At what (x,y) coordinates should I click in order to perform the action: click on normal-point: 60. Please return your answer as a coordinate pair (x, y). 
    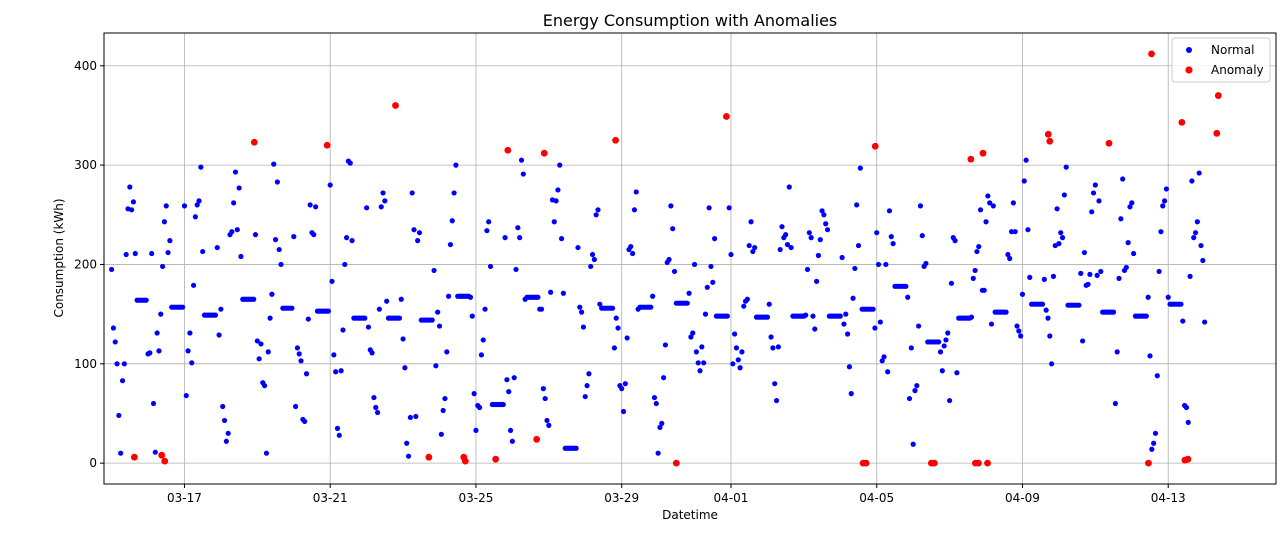
    Looking at the image, I should click on (656, 403).